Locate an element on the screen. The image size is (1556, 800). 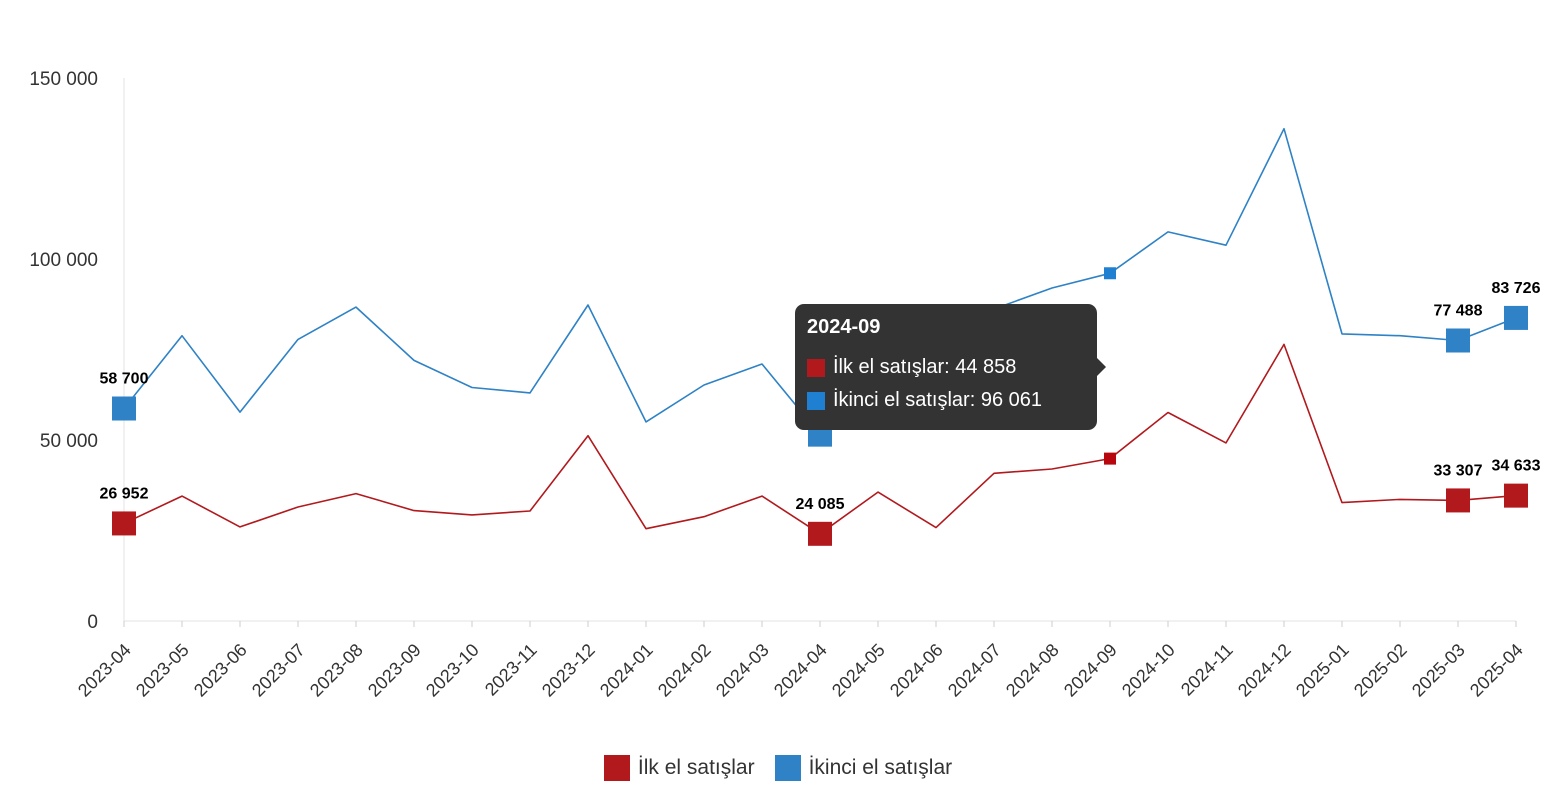
x-tick-label: 2023-12 is located at coordinates (568, 670).